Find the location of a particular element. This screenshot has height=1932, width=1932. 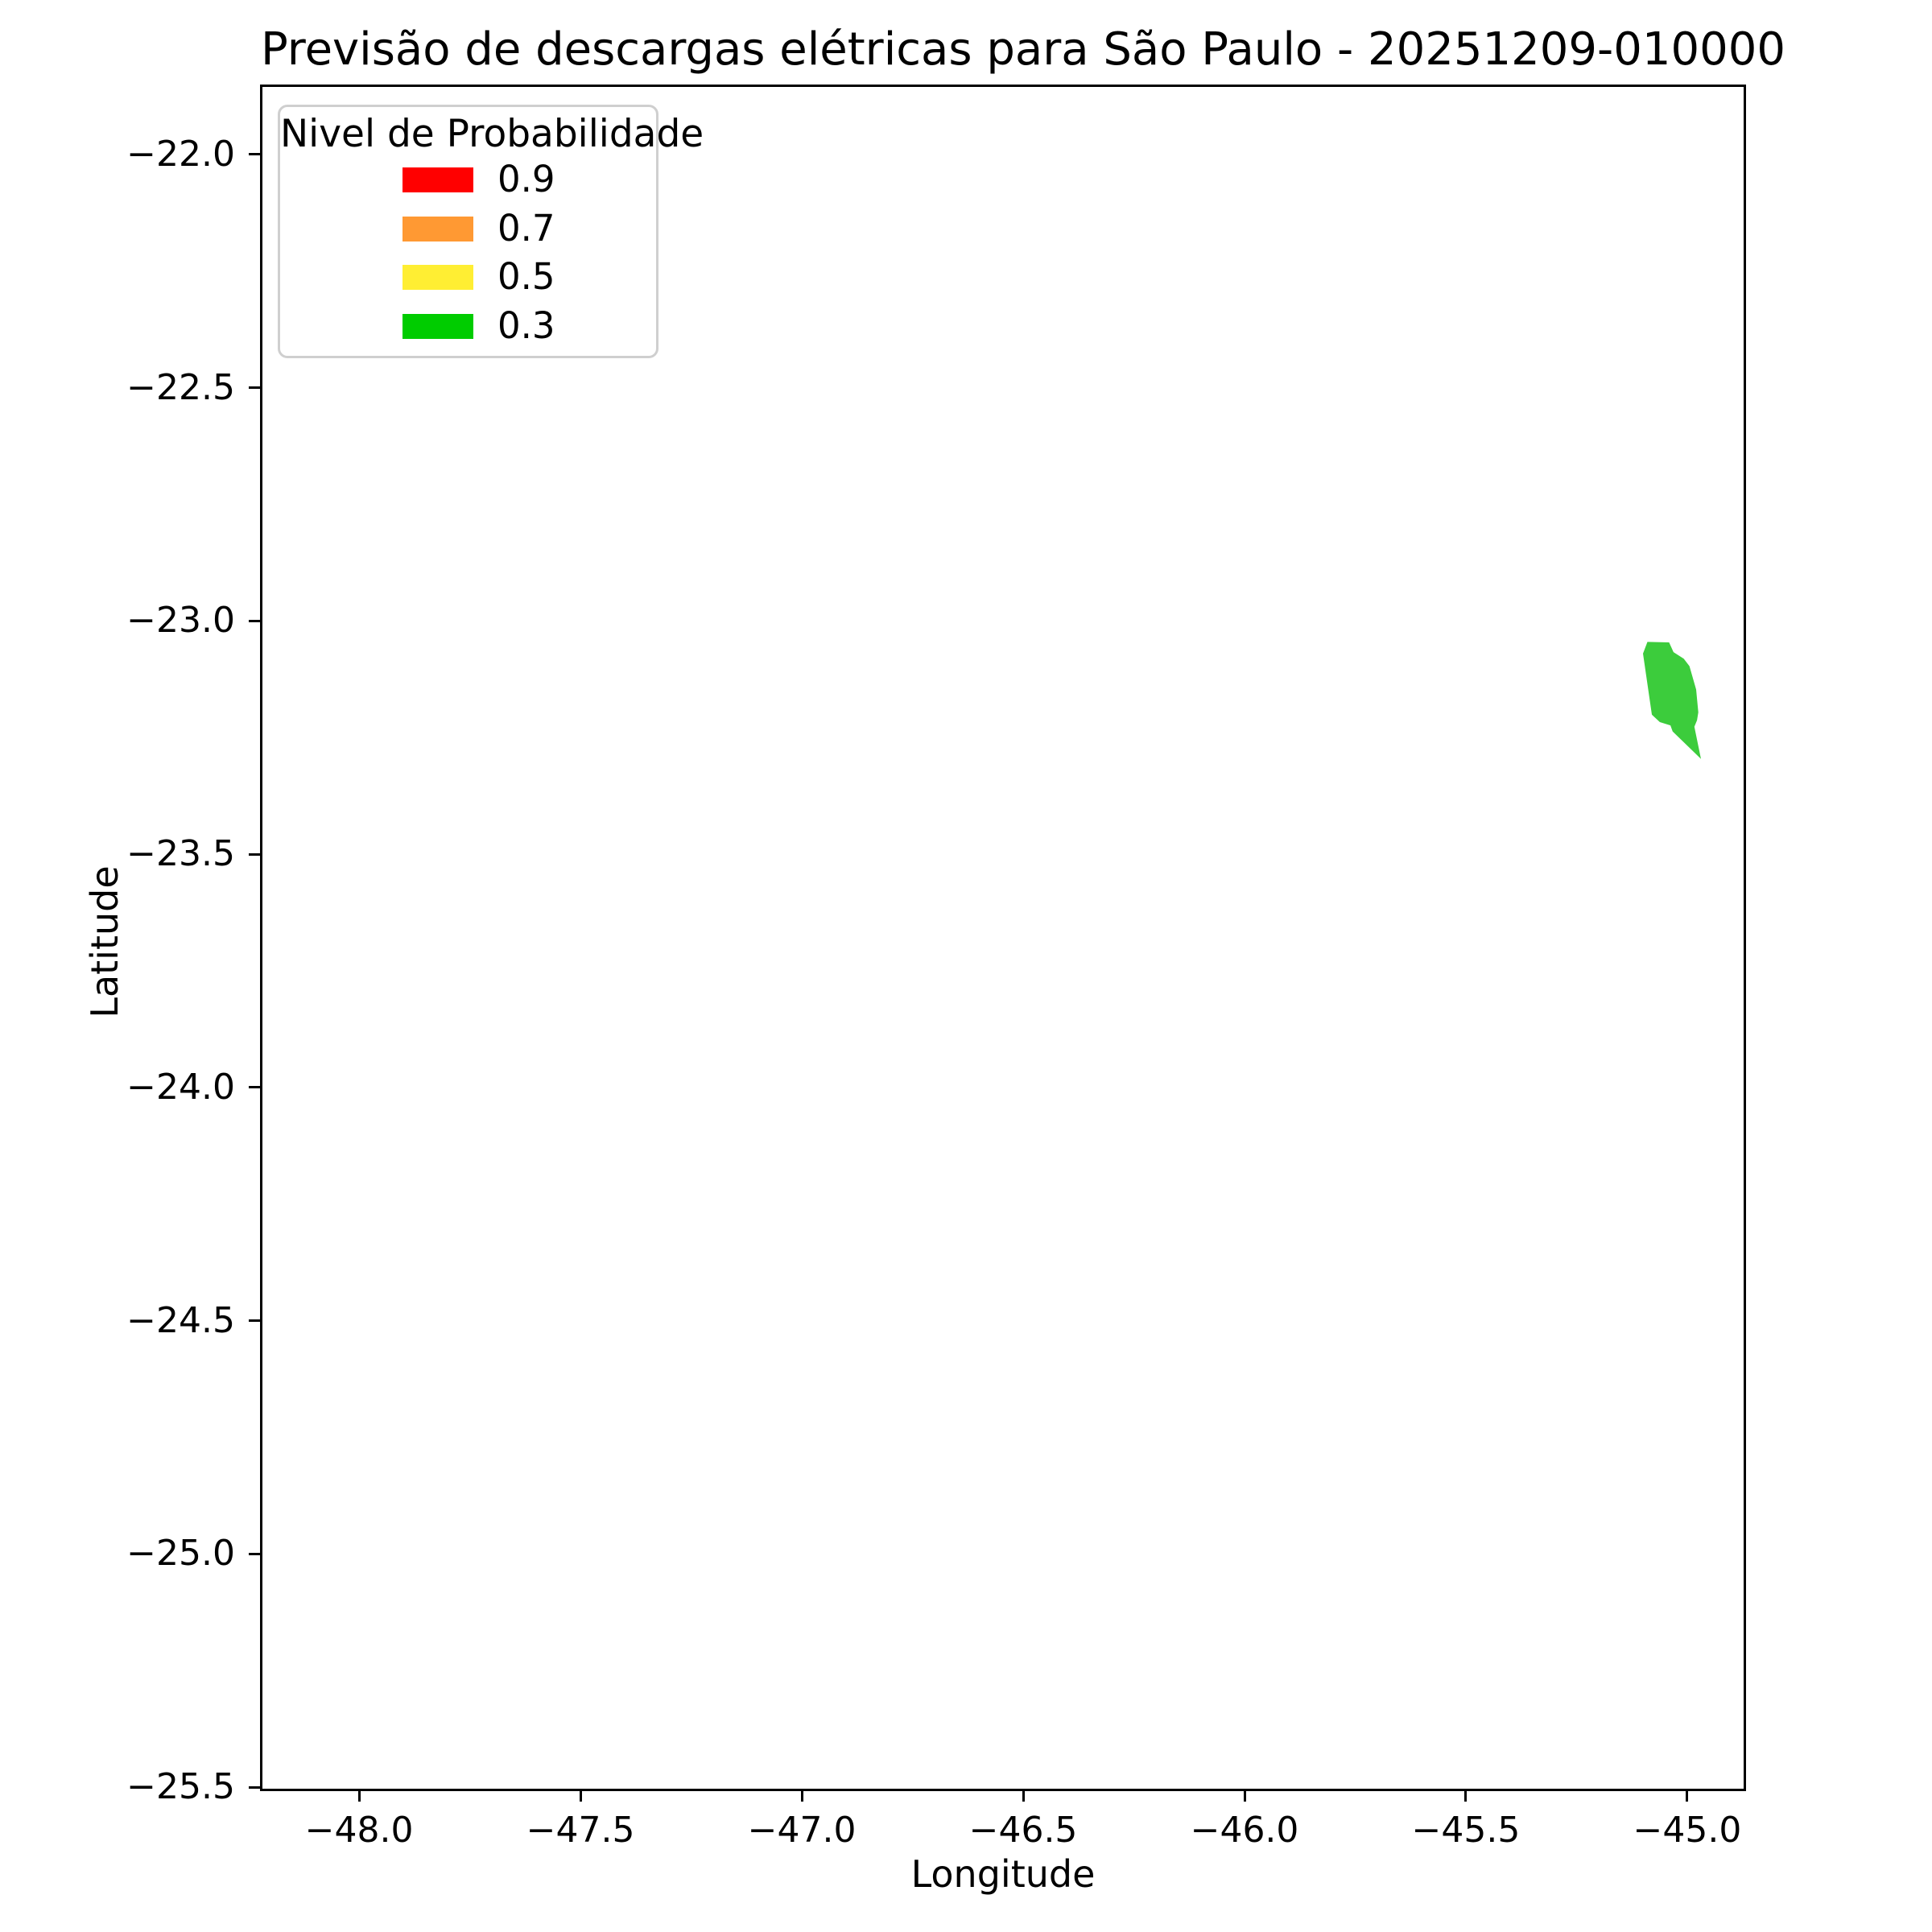

legend-item: 0.5 is located at coordinates (478, 277).